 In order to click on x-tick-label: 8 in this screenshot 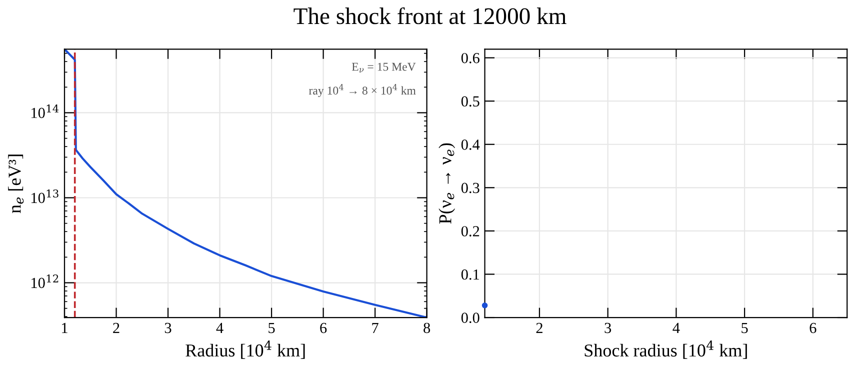, I will do `click(427, 328)`.